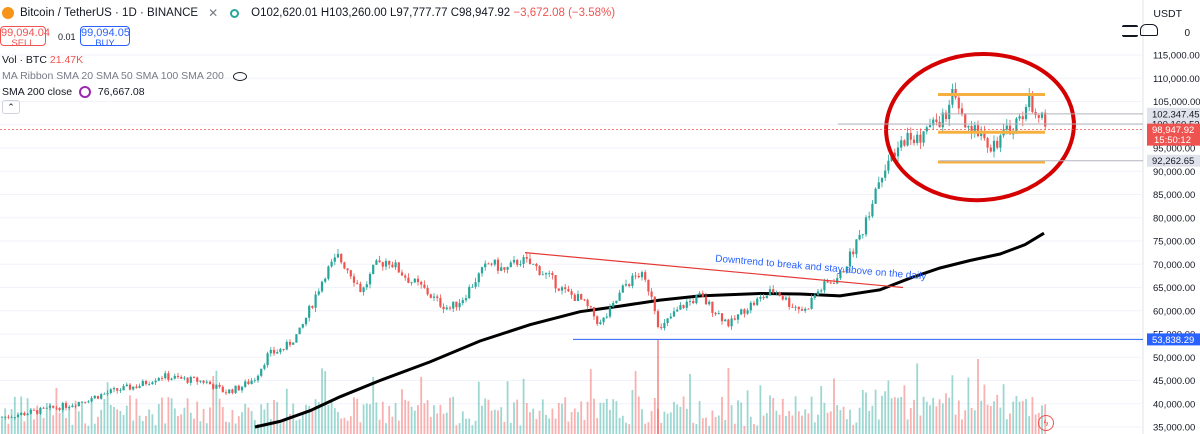 This screenshot has width=1200, height=434. What do you see at coordinates (1149, 30) in the screenshot?
I see `drawing-tools-icon` at bounding box center [1149, 30].